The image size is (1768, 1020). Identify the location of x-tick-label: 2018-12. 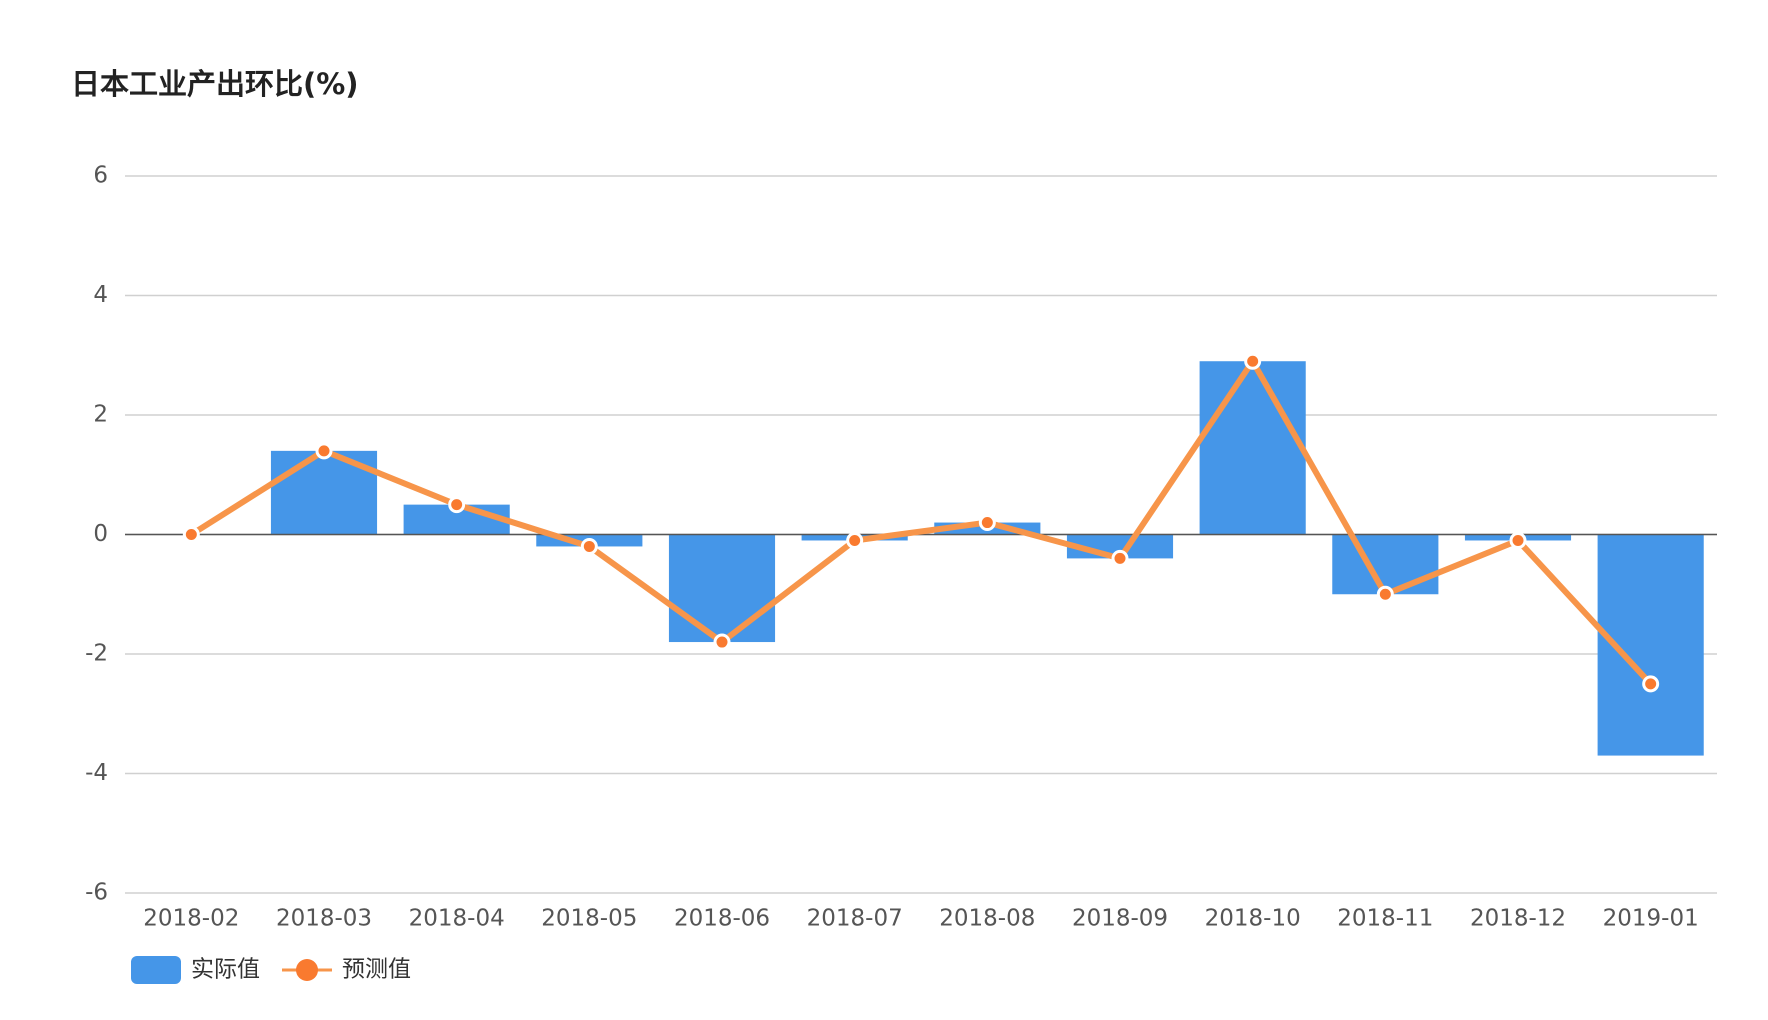
(1518, 919).